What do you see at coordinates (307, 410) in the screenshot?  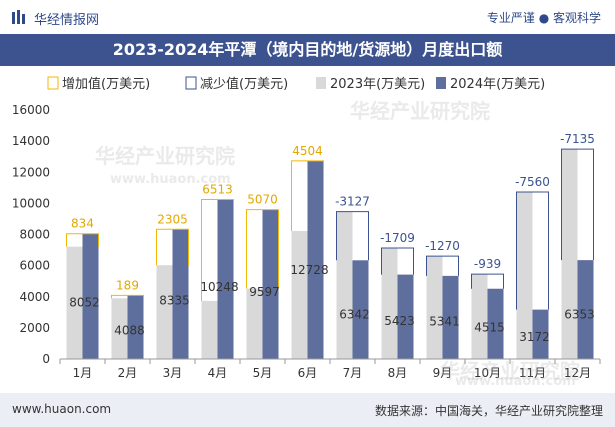 I see `footer: www.huaon.com 数据来源：中国海关，华经产业研究院整理` at bounding box center [307, 410].